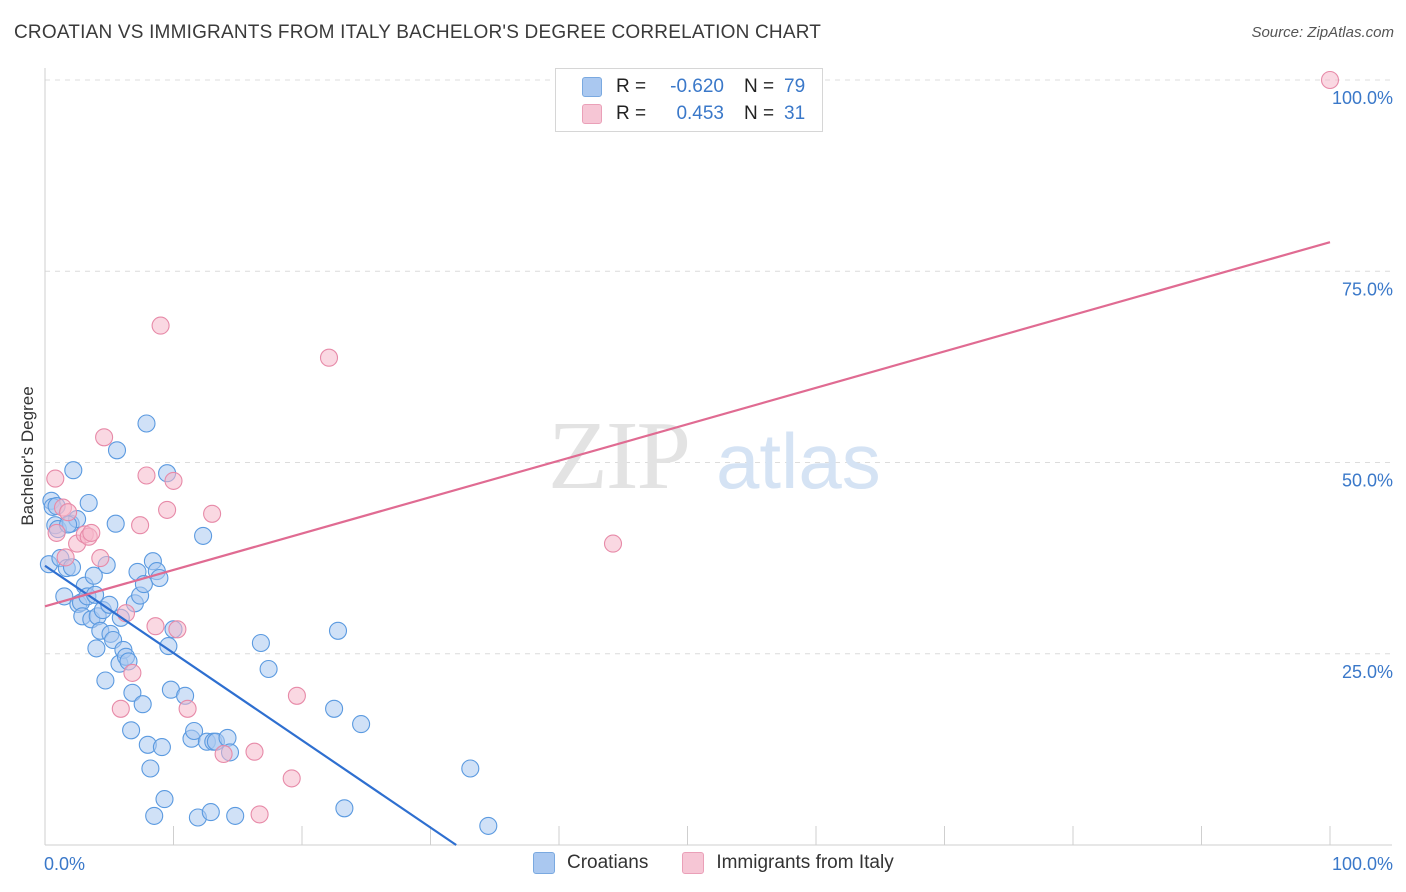  What do you see at coordinates (250, 705) in the screenshot?
I see `trend-line-croatians` at bounding box center [250, 705].